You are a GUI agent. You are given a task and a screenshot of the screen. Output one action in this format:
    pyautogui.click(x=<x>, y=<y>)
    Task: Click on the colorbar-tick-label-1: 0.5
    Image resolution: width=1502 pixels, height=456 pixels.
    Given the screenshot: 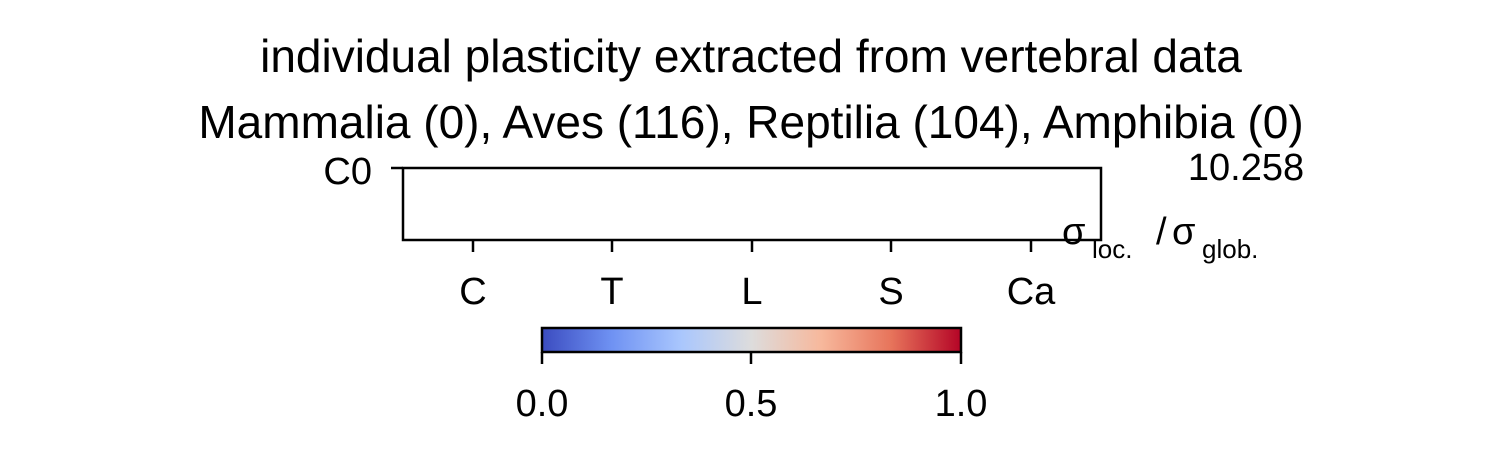 What is the action you would take?
    pyautogui.click(x=751, y=404)
    